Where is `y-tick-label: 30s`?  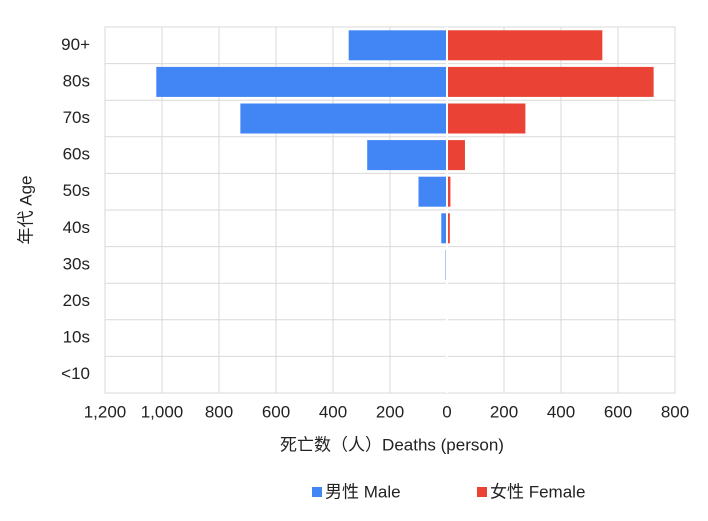 y-tick-label: 30s is located at coordinates (76, 263).